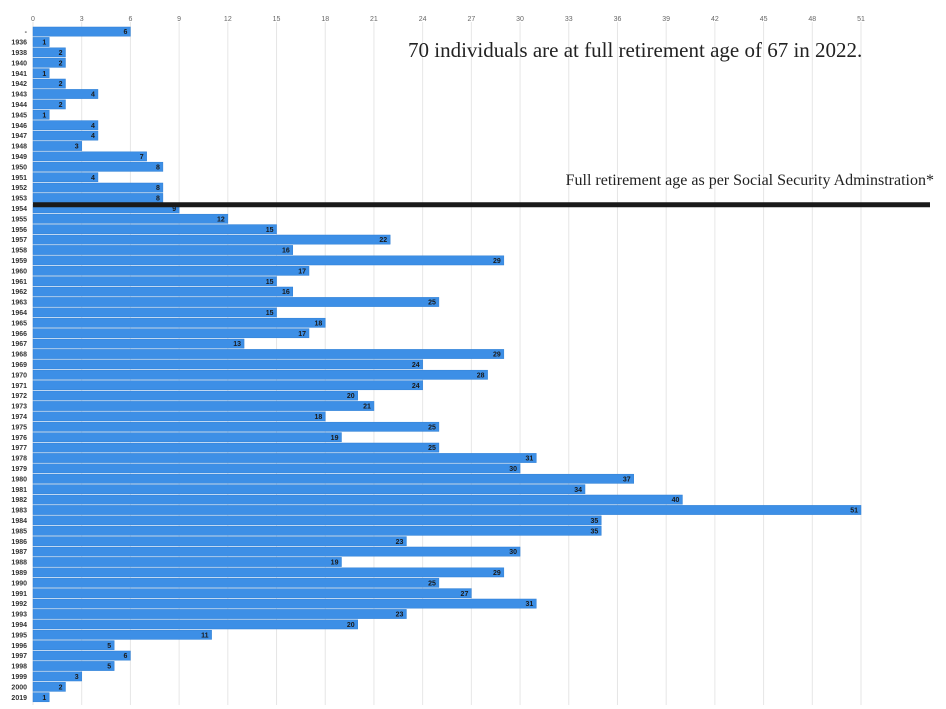 The image size is (946, 709). I want to click on category-label: 1980, so click(19, 479).